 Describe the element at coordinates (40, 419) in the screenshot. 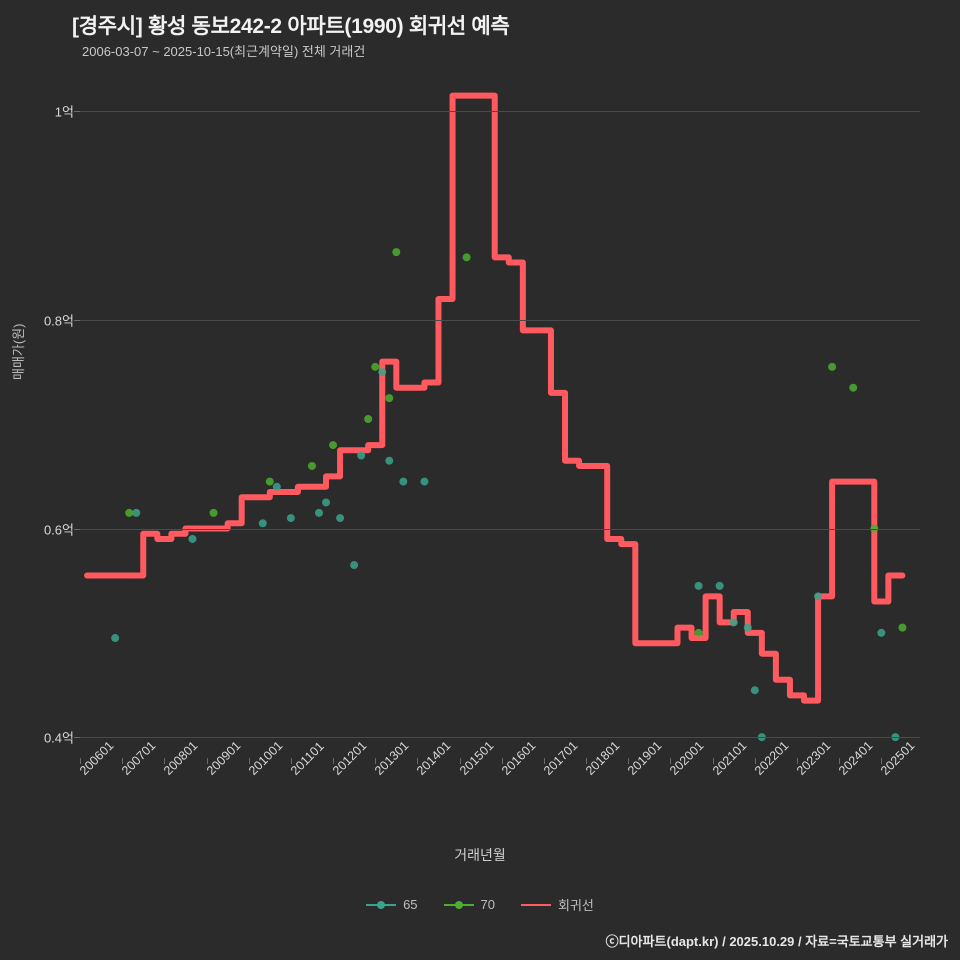

I see `y-axis: 0.4억 0.6억 0.8억 1억` at that location.